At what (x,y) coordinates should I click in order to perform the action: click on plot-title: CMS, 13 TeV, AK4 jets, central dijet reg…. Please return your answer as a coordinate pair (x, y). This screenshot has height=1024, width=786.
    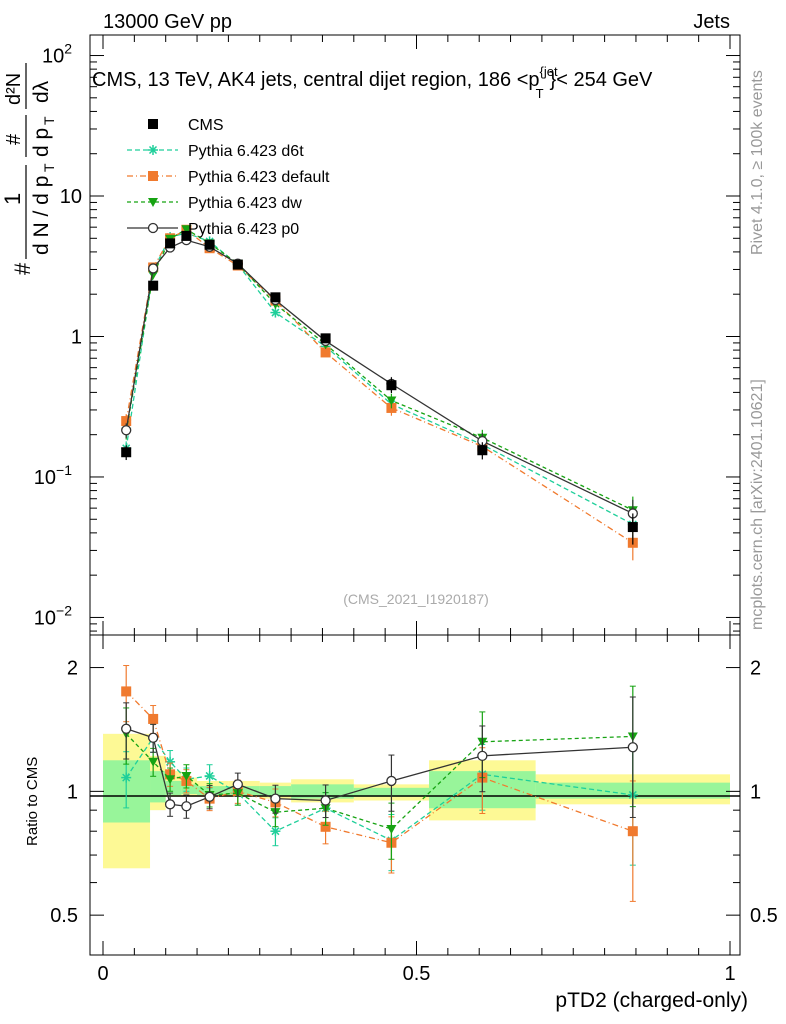
    Looking at the image, I should click on (372, 82).